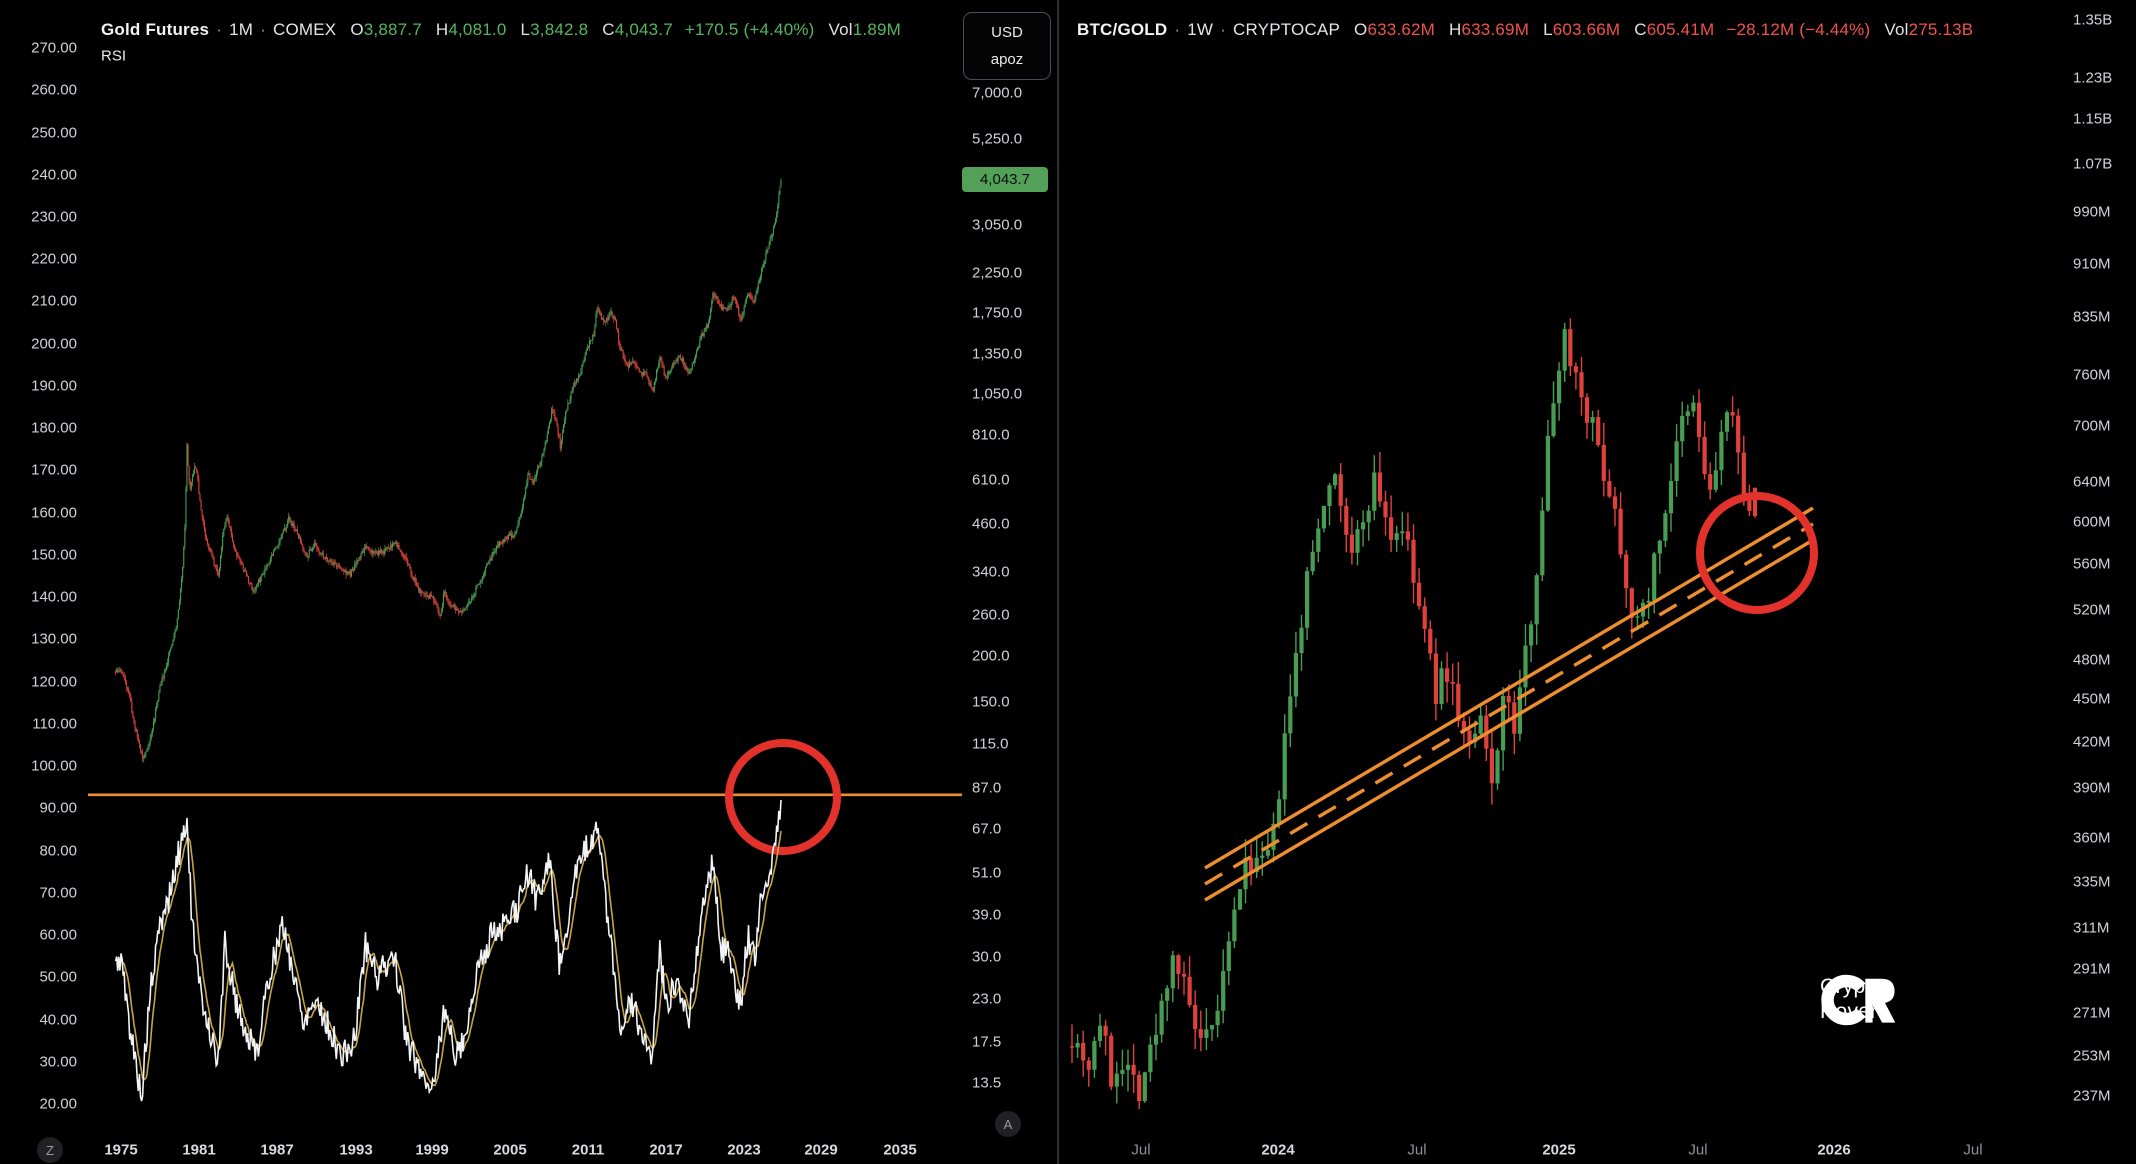 Image resolution: width=2136 pixels, height=1164 pixels. What do you see at coordinates (525, 797) in the screenshot?
I see `gold-annotations` at bounding box center [525, 797].